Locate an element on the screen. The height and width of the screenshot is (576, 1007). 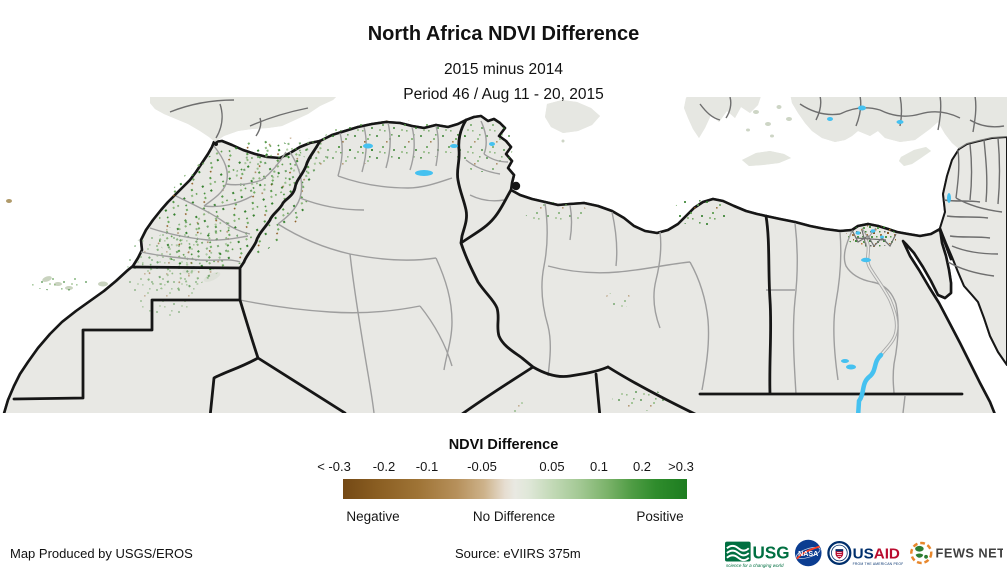
legend-tick-label: 0.05 is located at coordinates (552, 466).